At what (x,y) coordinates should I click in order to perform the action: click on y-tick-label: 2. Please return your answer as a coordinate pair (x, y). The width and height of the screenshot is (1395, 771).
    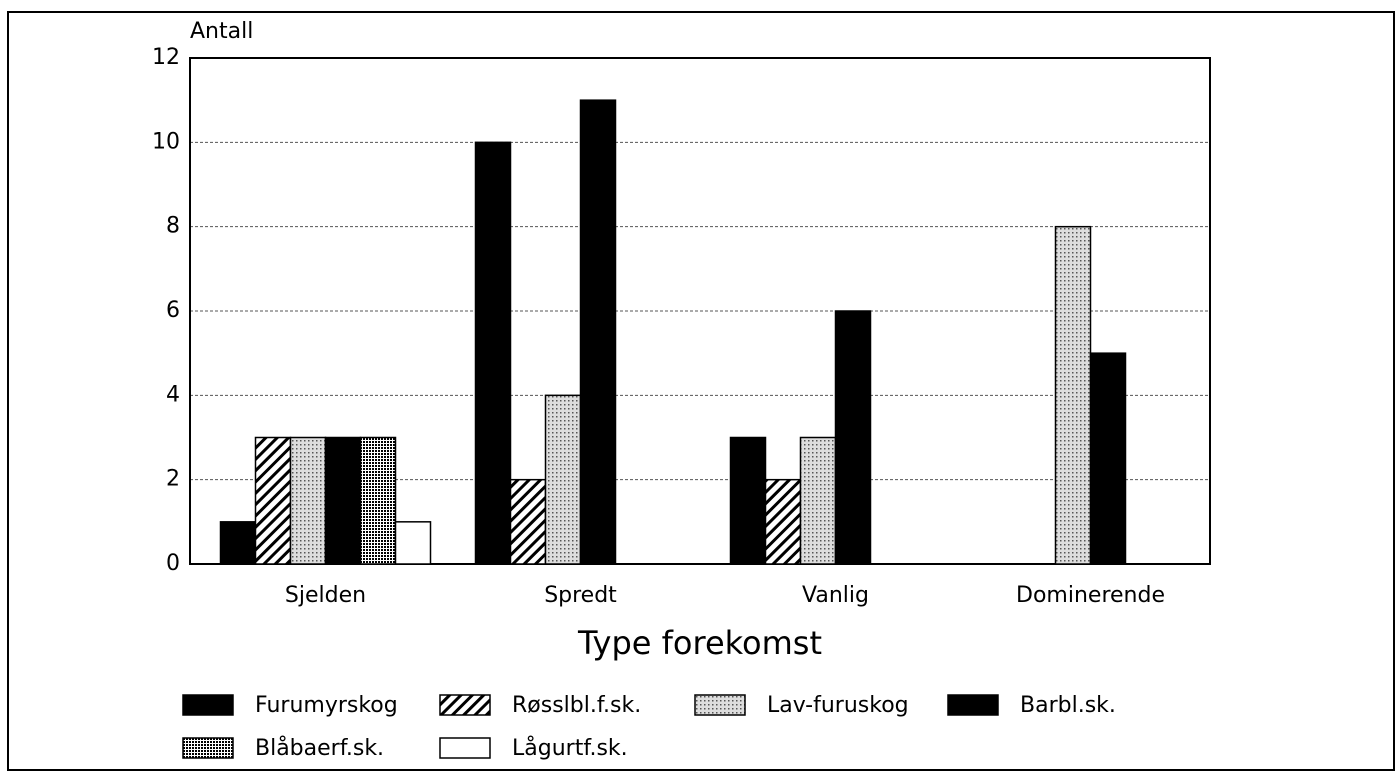
    Looking at the image, I should click on (173, 479).